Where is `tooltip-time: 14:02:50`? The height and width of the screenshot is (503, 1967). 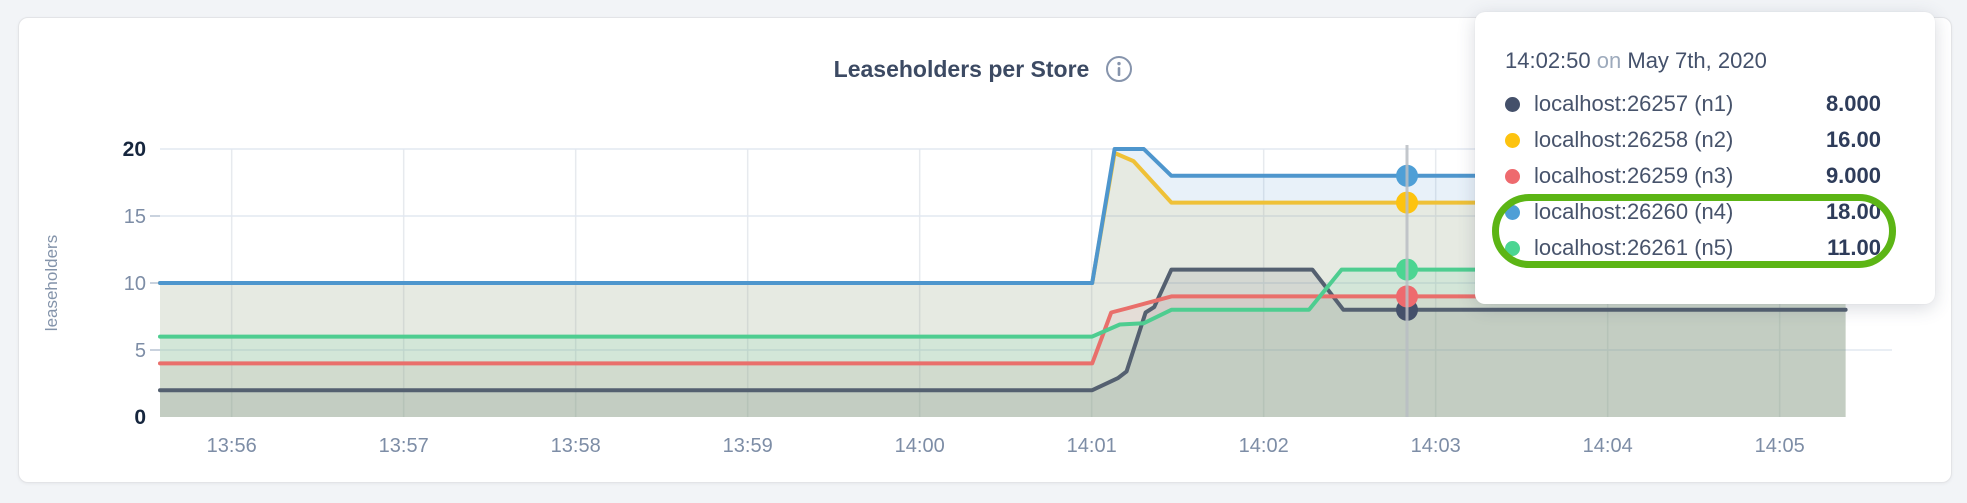
tooltip-time: 14:02:50 is located at coordinates (1548, 60).